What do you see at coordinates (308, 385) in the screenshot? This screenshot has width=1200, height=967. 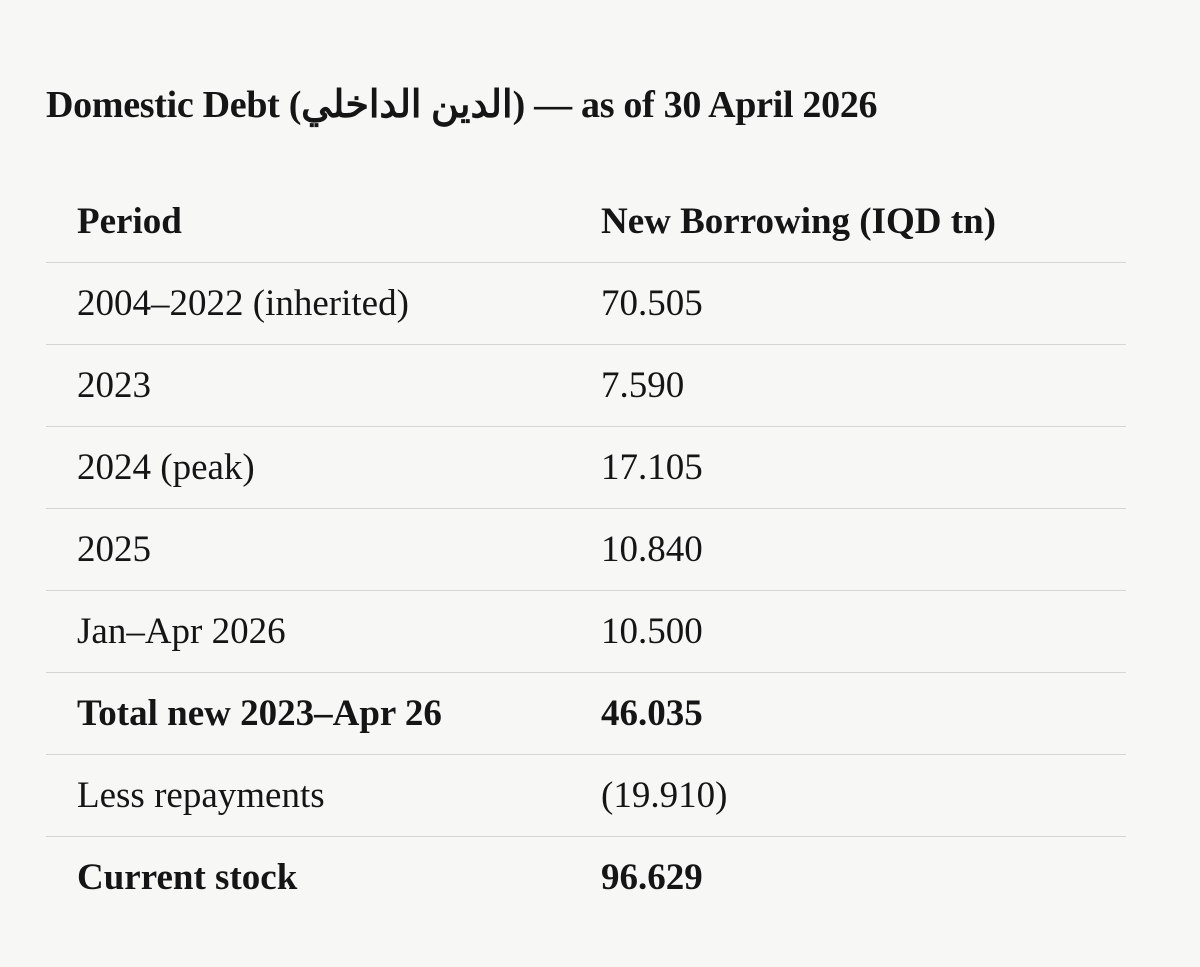 I see `period-cell: 2023` at bounding box center [308, 385].